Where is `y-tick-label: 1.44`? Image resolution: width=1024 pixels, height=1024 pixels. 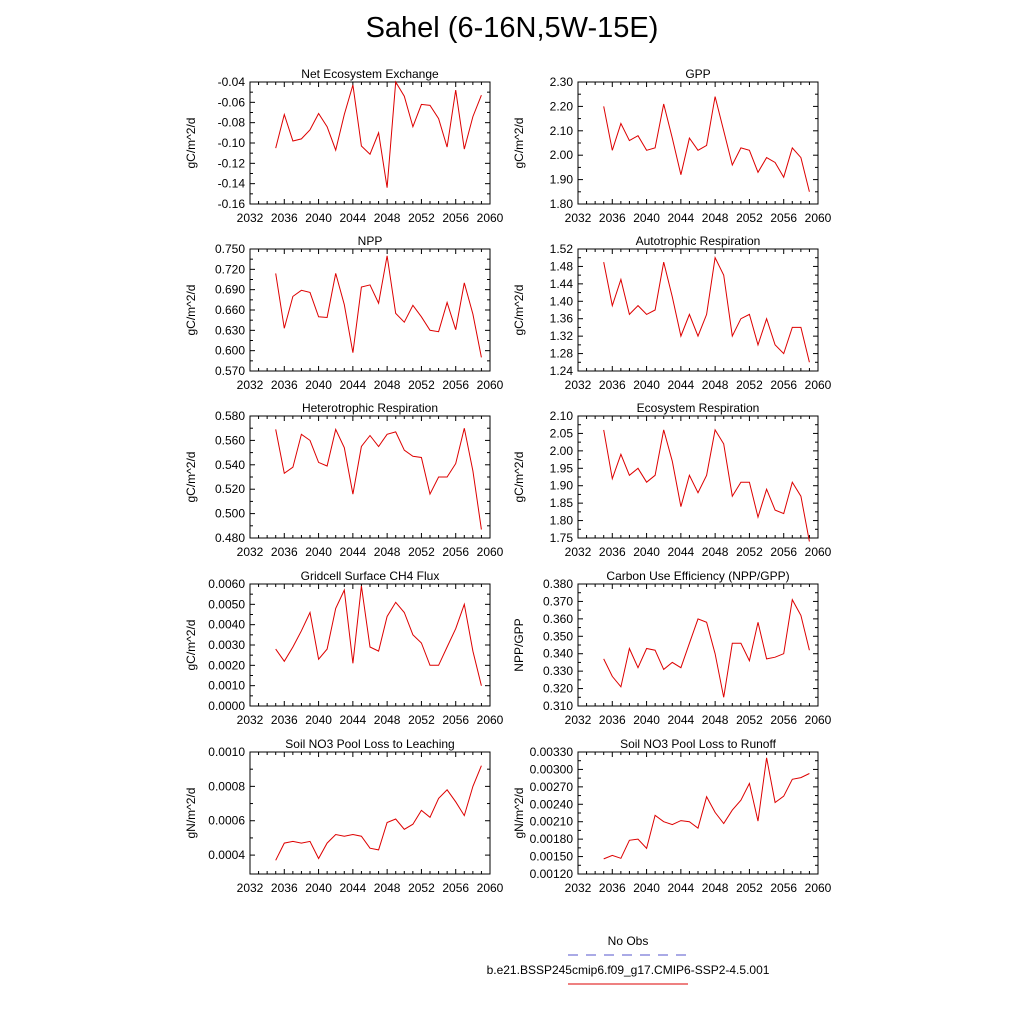 y-tick-label: 1.44 is located at coordinates (562, 284).